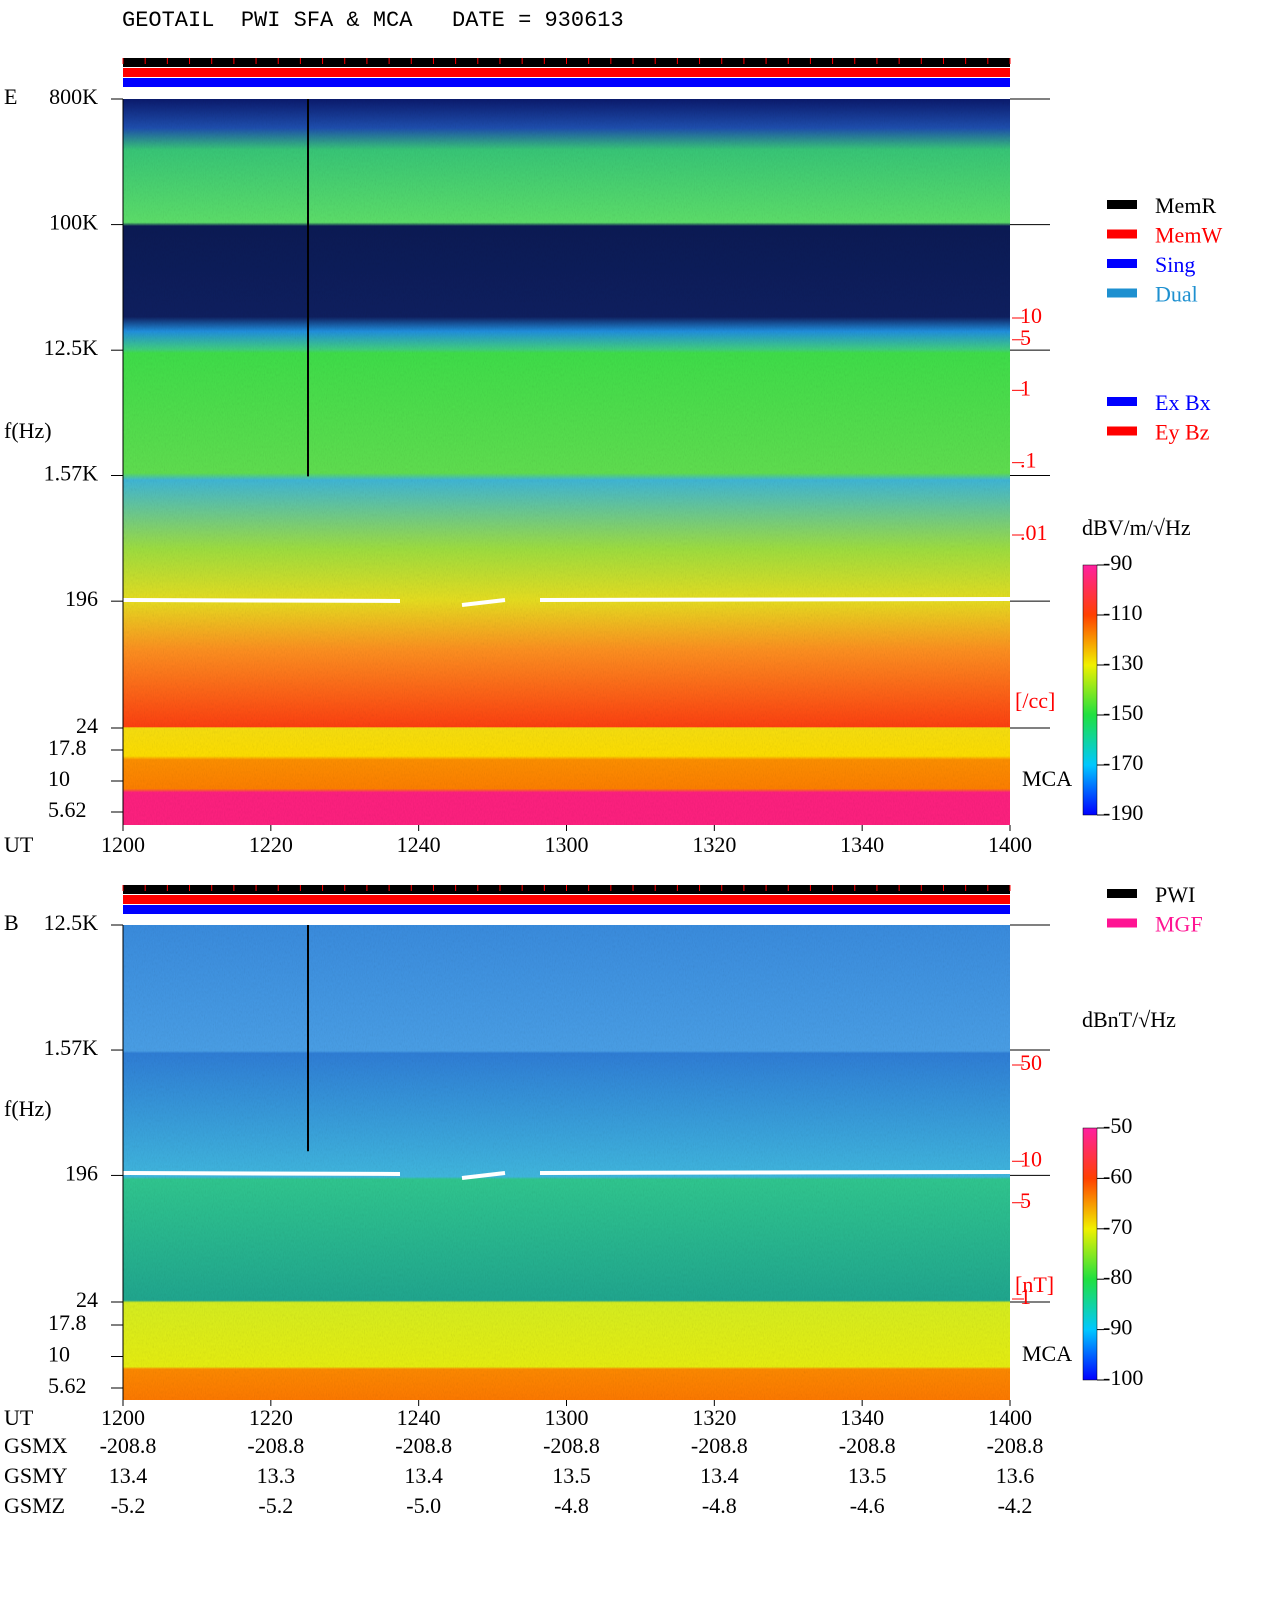 This screenshot has width=1280, height=1598. Describe the element at coordinates (1123, 612) in the screenshot. I see `colorbar-tick-label: -110` at that location.